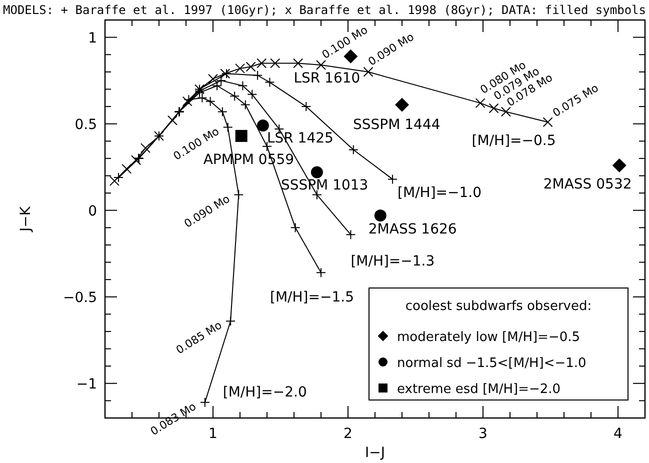 The height and width of the screenshot is (463, 649). Describe the element at coordinates (26, 219) in the screenshot. I see `y-axis-title: J−K` at that location.